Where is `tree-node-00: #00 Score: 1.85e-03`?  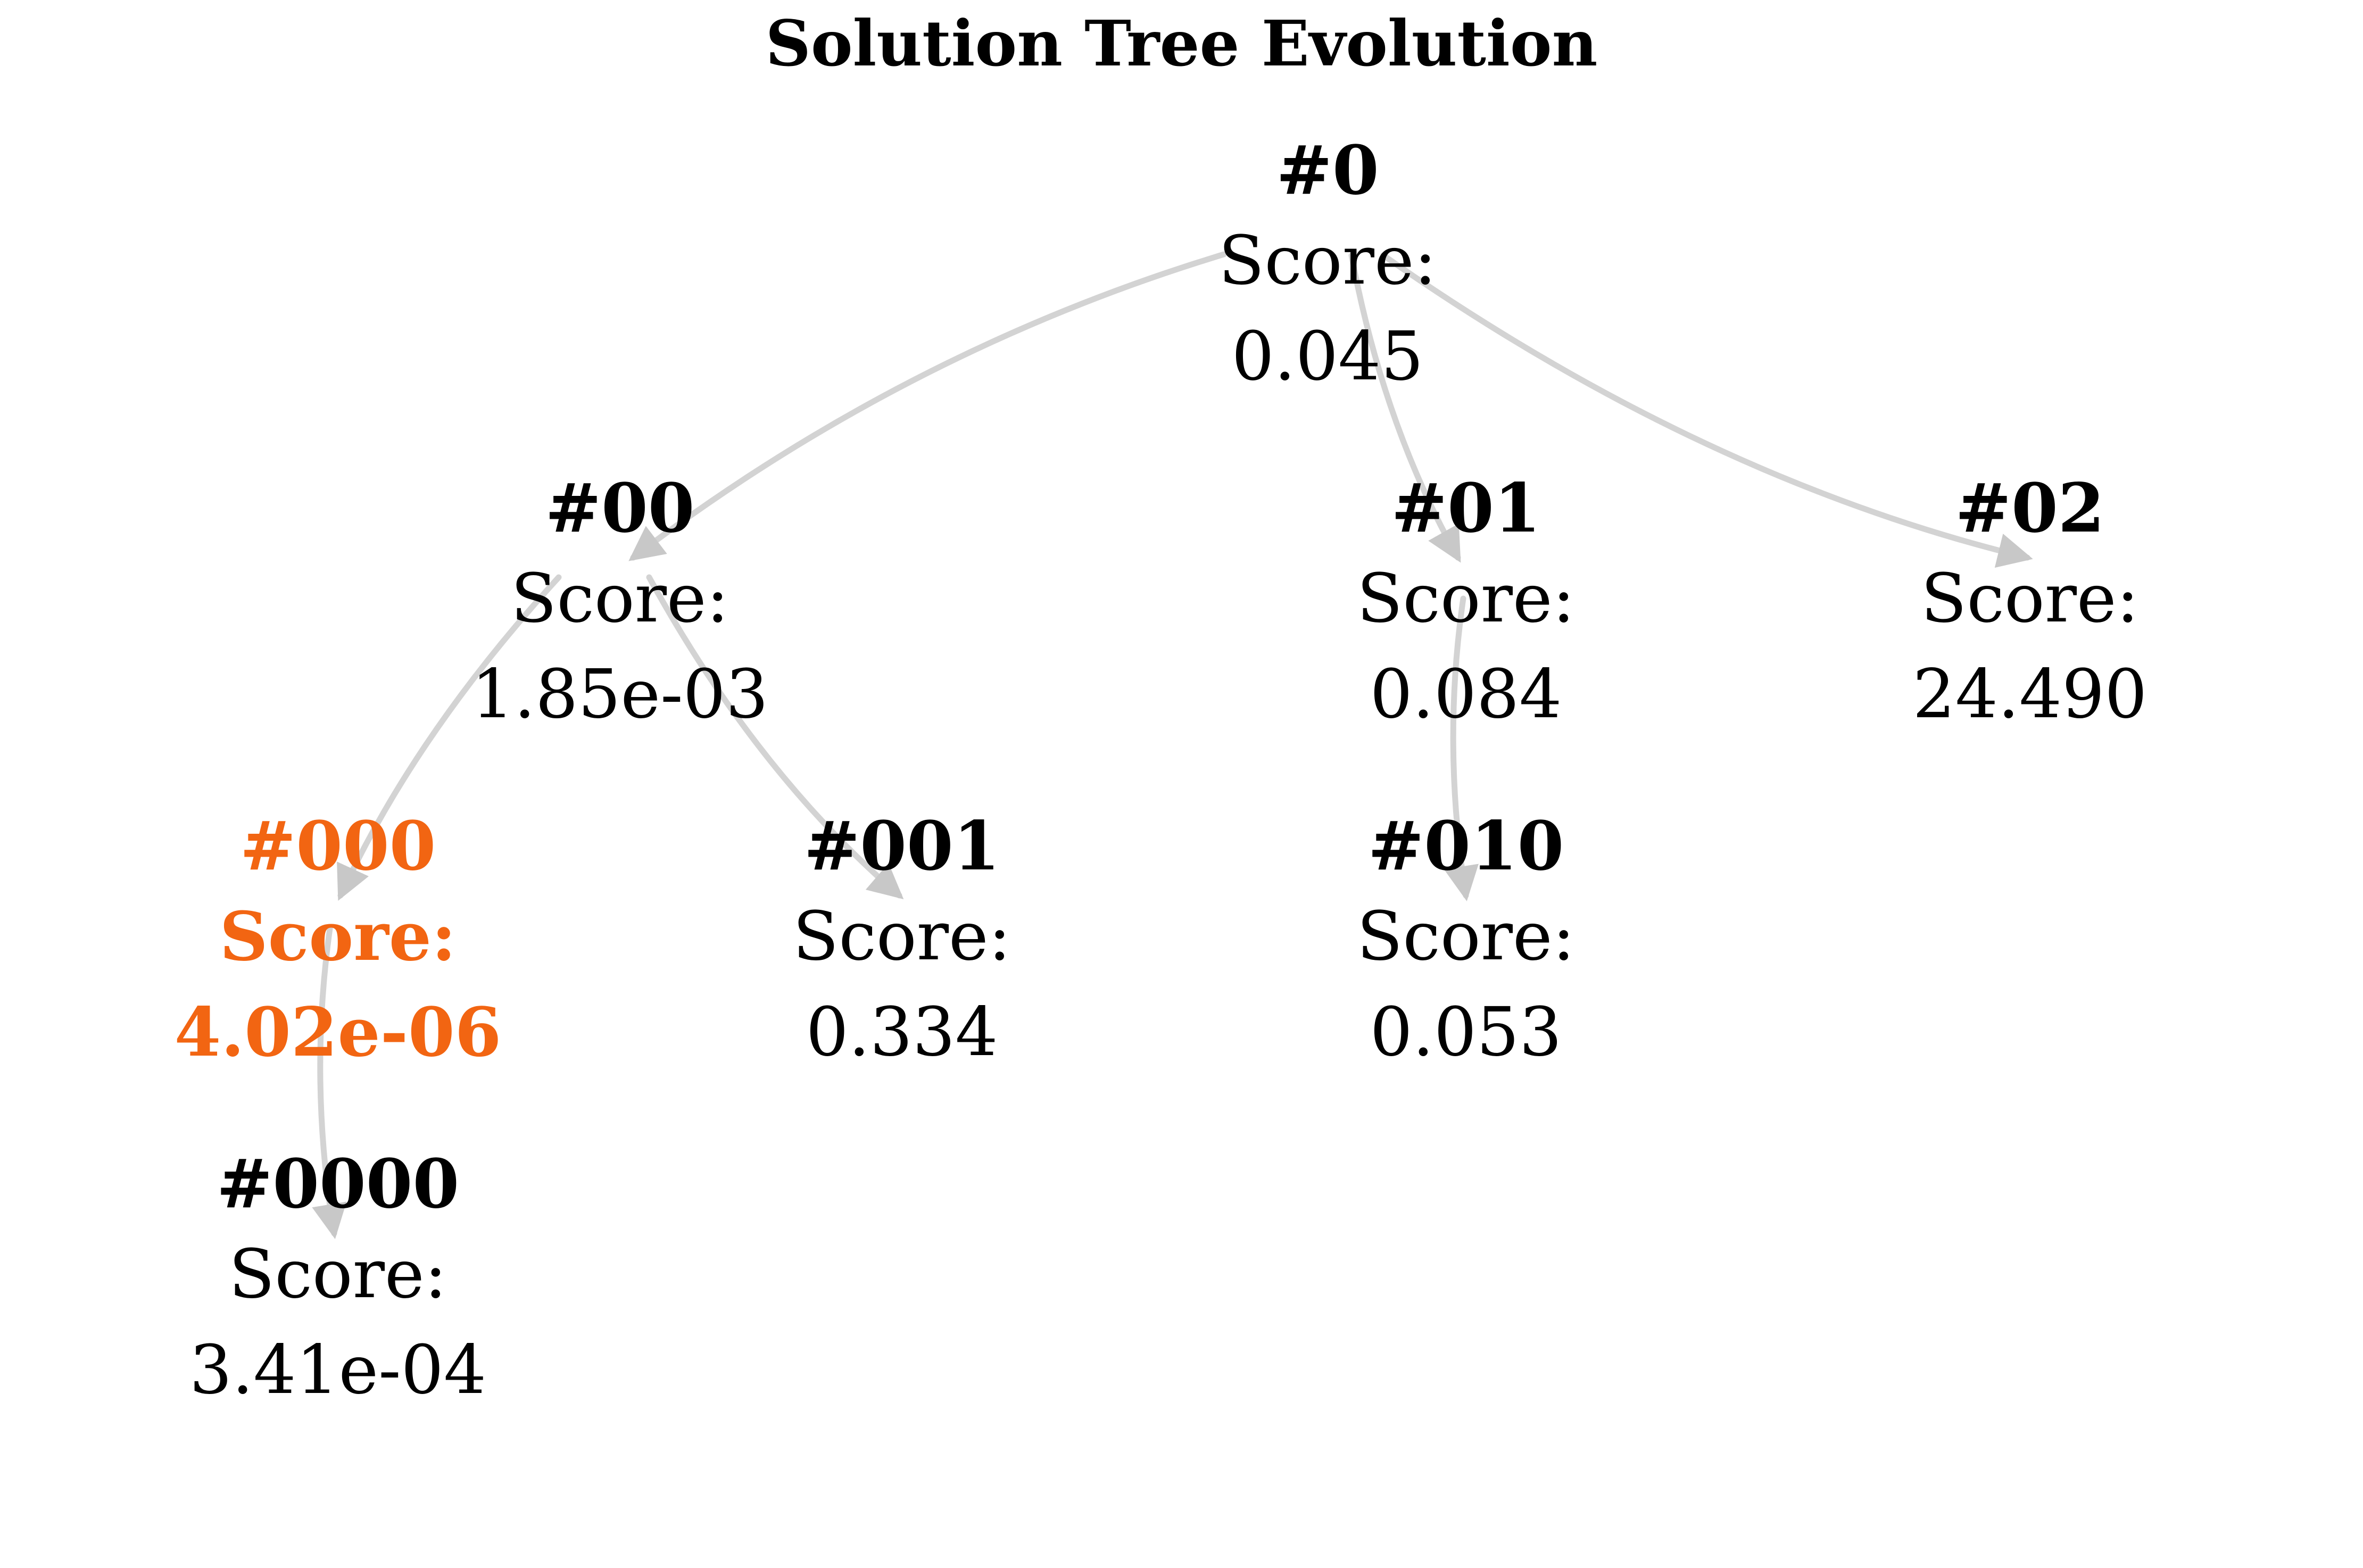
tree-node-00: #00 Score: 1.85e-03 is located at coordinates (620, 604).